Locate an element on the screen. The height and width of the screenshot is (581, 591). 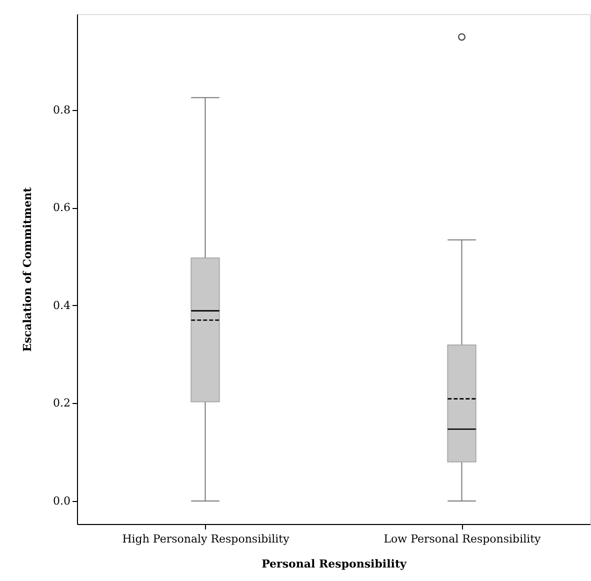
y-tick-label: 0.4 is located at coordinates (61, 305).